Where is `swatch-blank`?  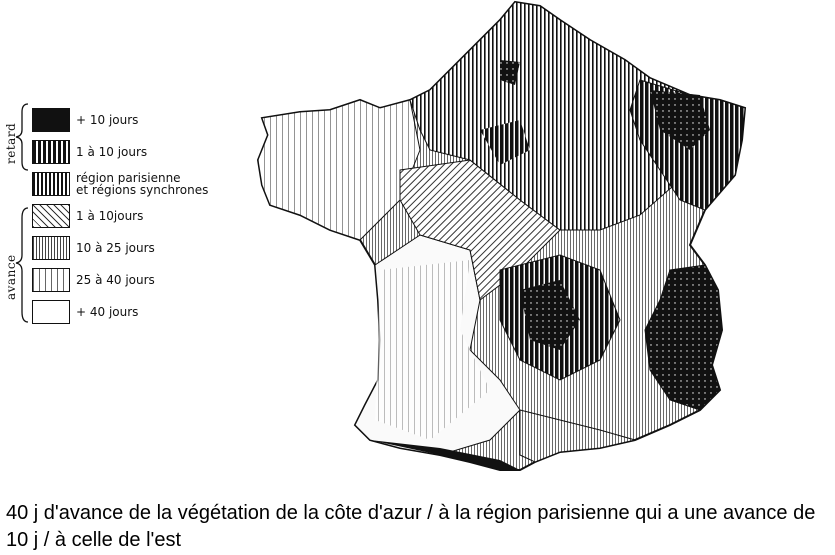 swatch-blank is located at coordinates (51, 312).